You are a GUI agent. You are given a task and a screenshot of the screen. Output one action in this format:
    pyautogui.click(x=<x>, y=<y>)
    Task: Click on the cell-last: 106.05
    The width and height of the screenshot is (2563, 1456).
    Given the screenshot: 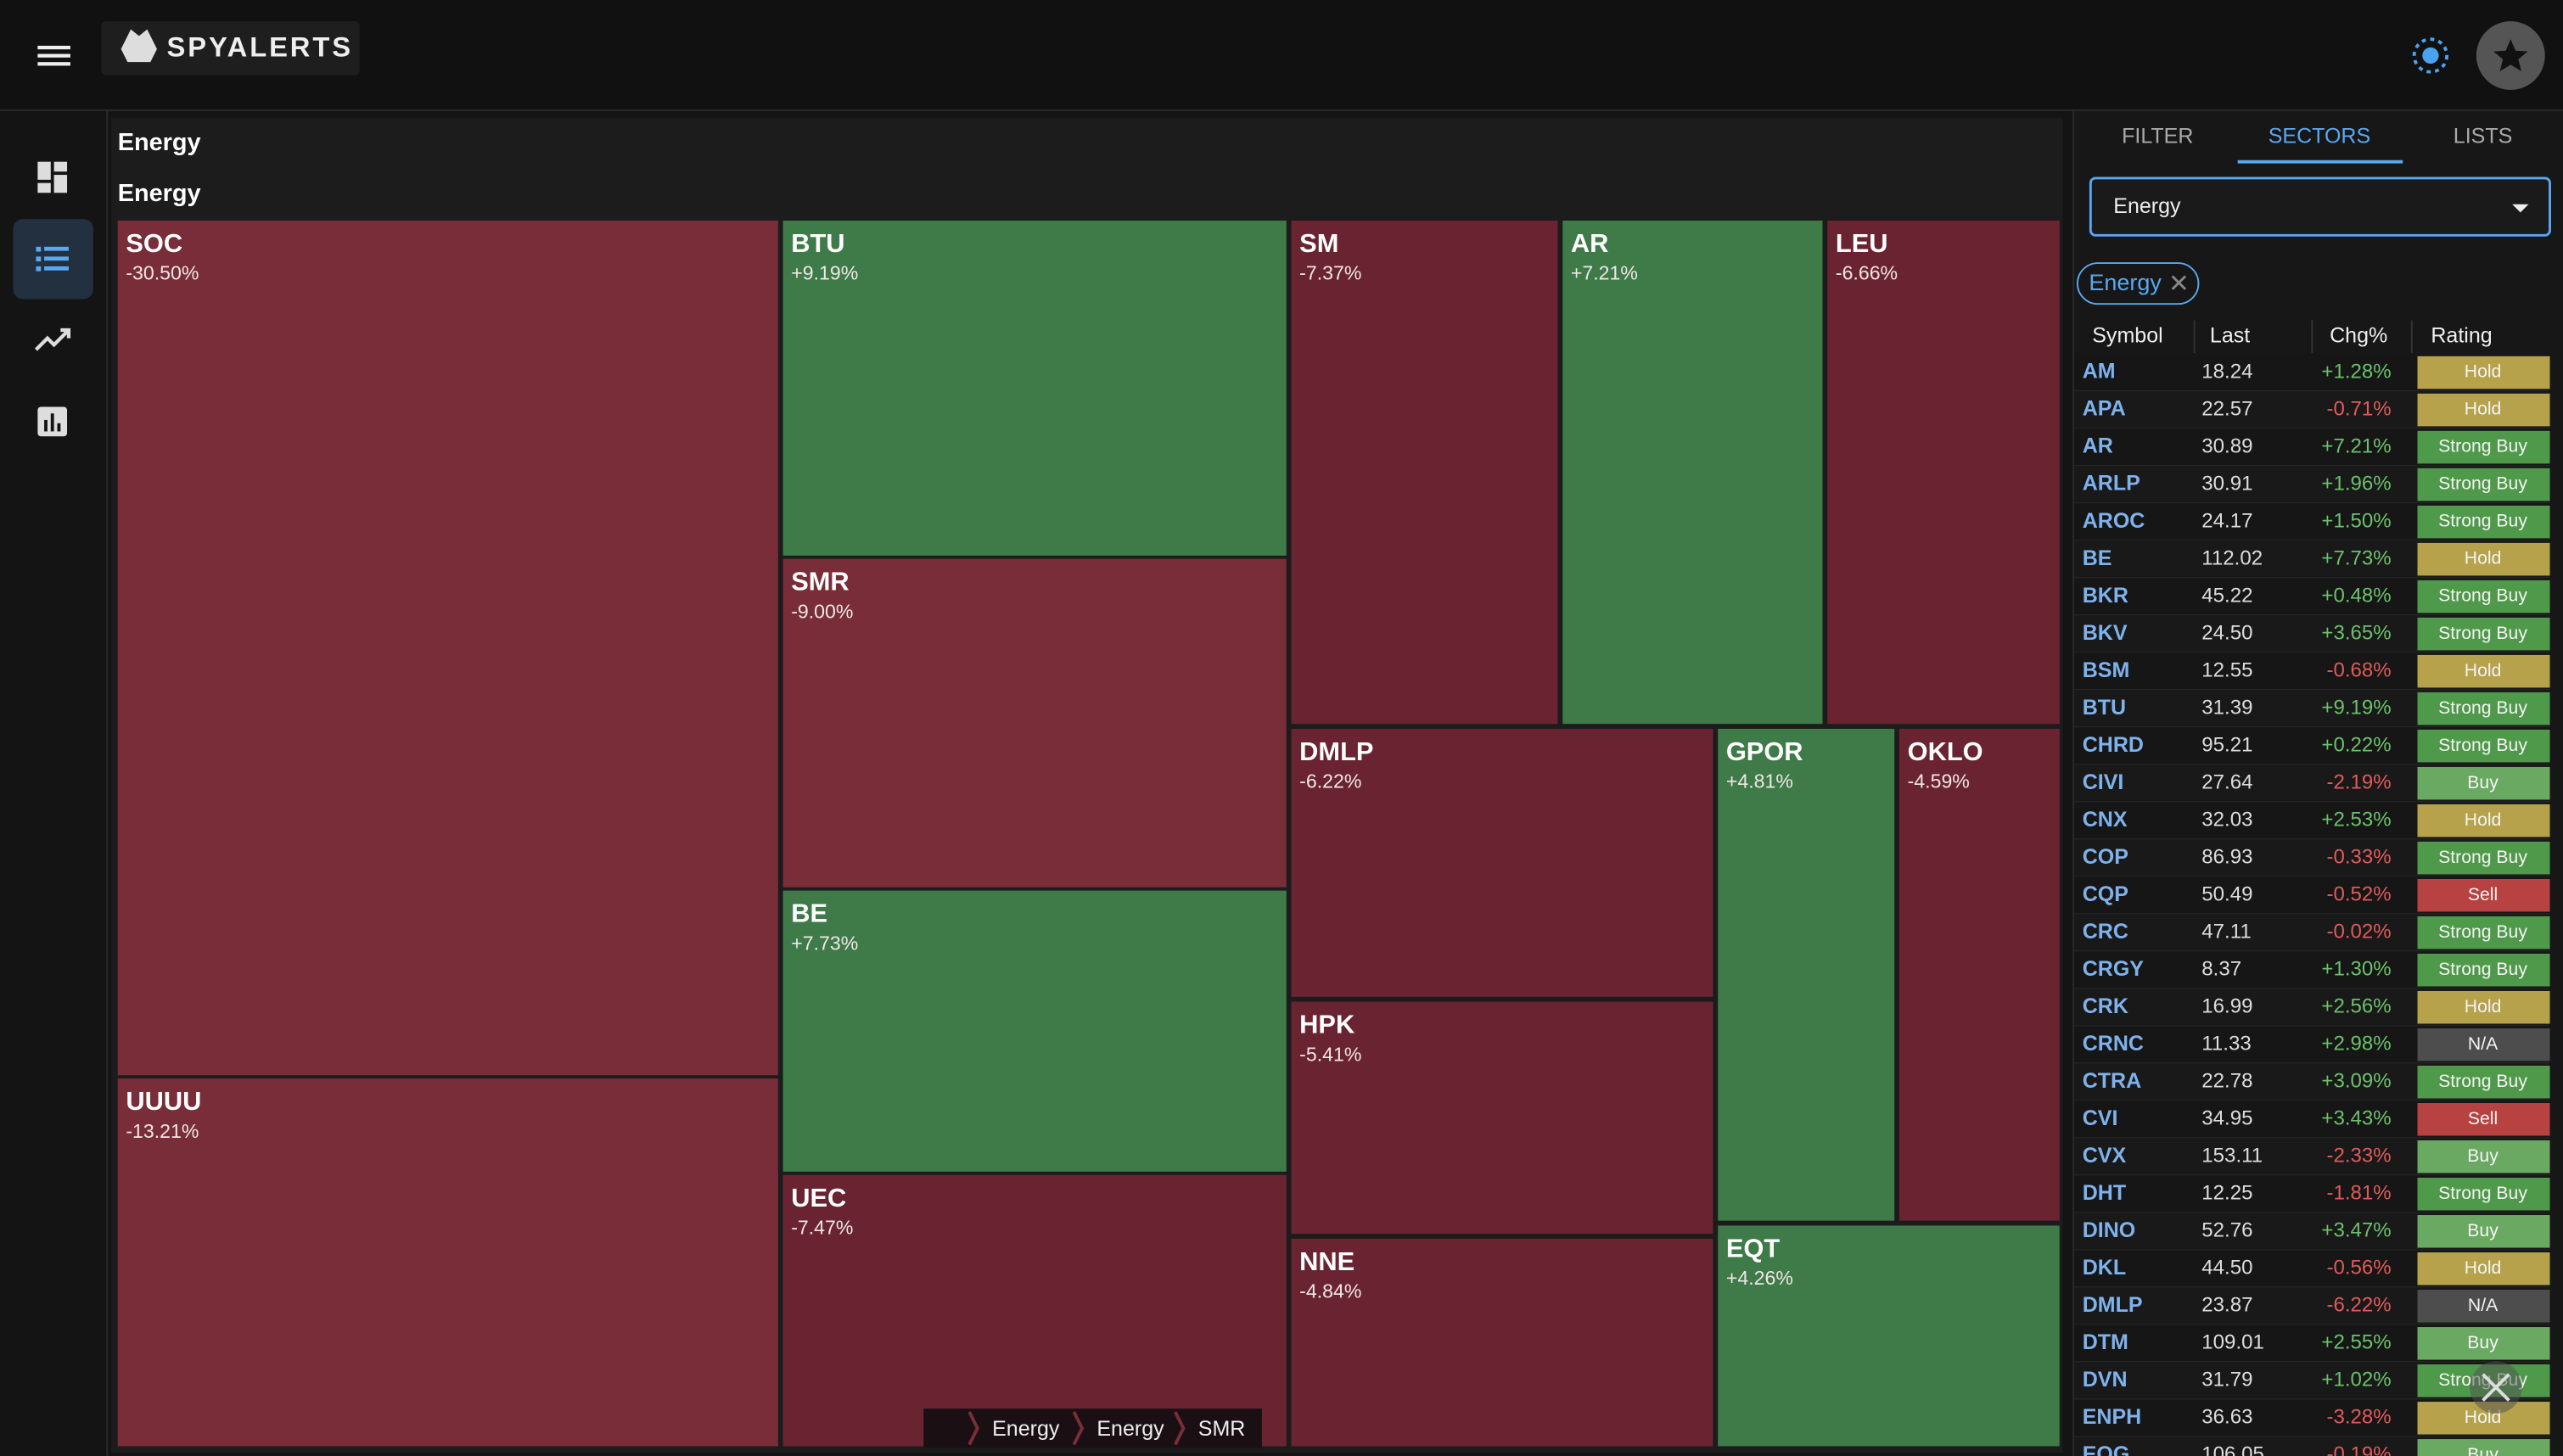 What is the action you would take?
    pyautogui.click(x=2233, y=1449)
    